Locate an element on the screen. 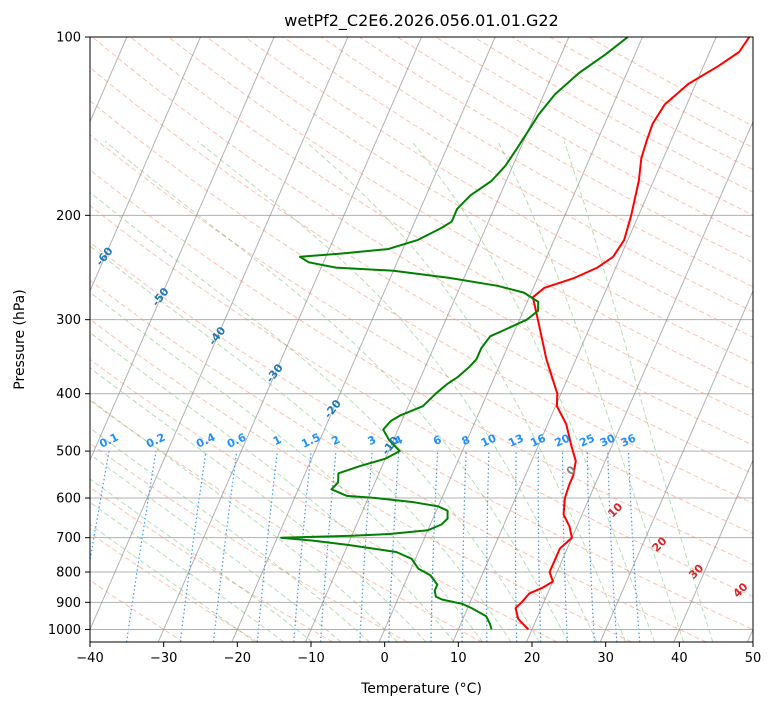  chart-title: wetPf2_C2E6.2026.056.01.01.G22 is located at coordinates (421, 21).